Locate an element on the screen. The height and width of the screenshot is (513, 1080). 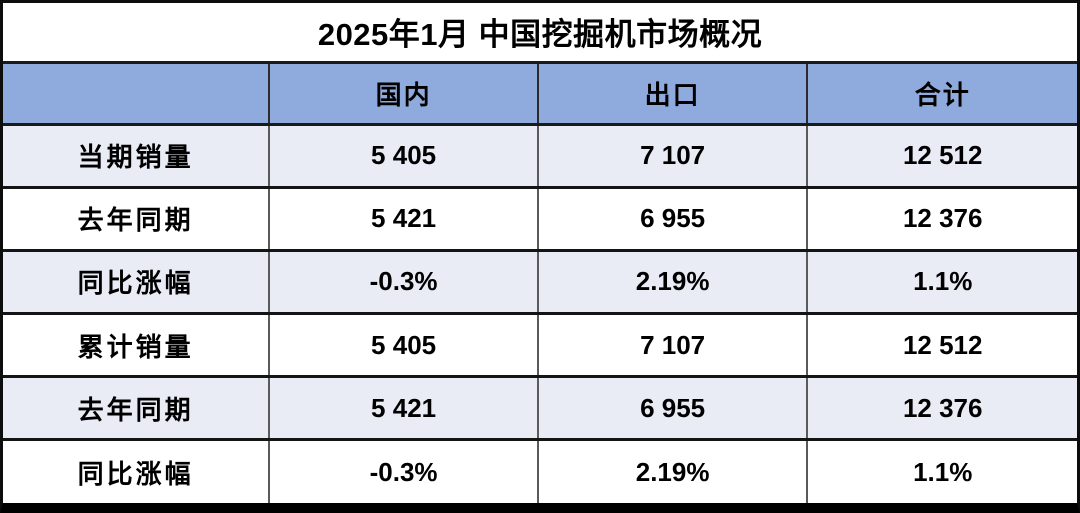
header-export: 出口 is located at coordinates (672, 94).